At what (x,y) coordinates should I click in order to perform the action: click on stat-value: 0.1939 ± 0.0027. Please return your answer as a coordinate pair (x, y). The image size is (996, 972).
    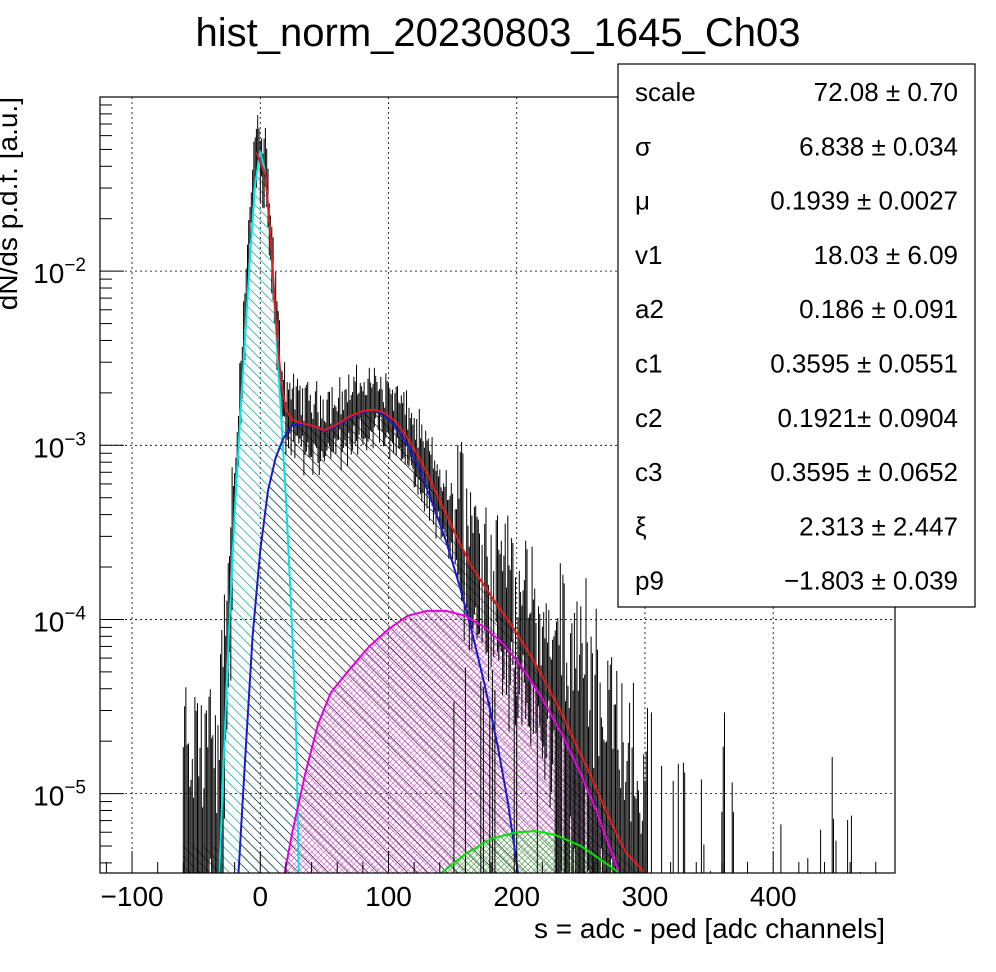
    Looking at the image, I should click on (864, 201).